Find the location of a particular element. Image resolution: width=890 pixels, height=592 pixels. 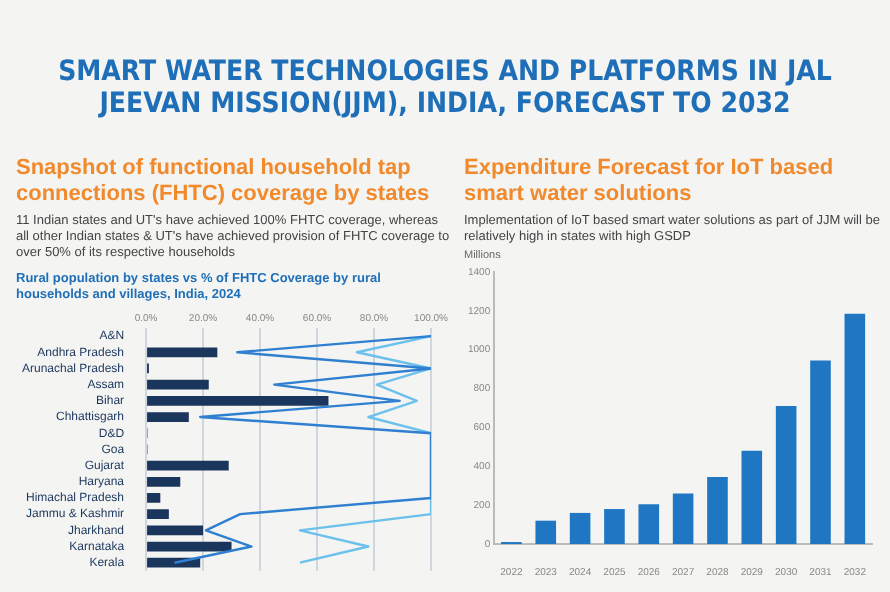

text: SMART WATER TECHNOLOGIES AND PLATFORMS IN JAL JEEVAN MISSION(JJM), INDIA, FORECAST TO 2032 is located at coordinates (445, 88).